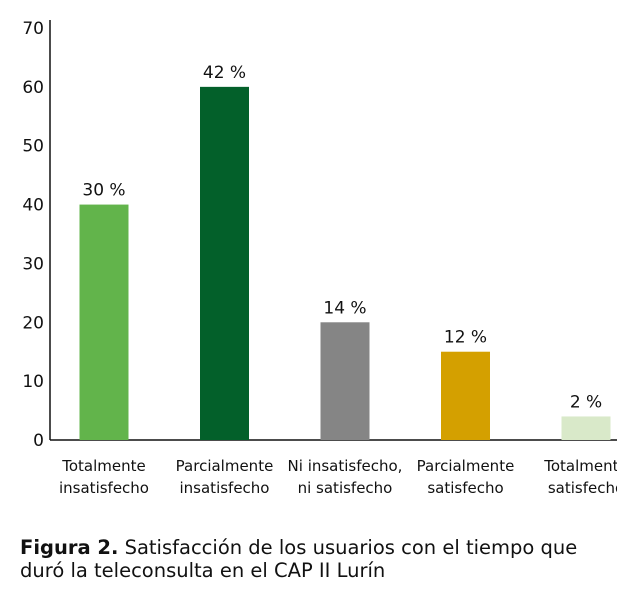  What do you see at coordinates (103, 191) in the screenshot?
I see `data-label: 30 %` at bounding box center [103, 191].